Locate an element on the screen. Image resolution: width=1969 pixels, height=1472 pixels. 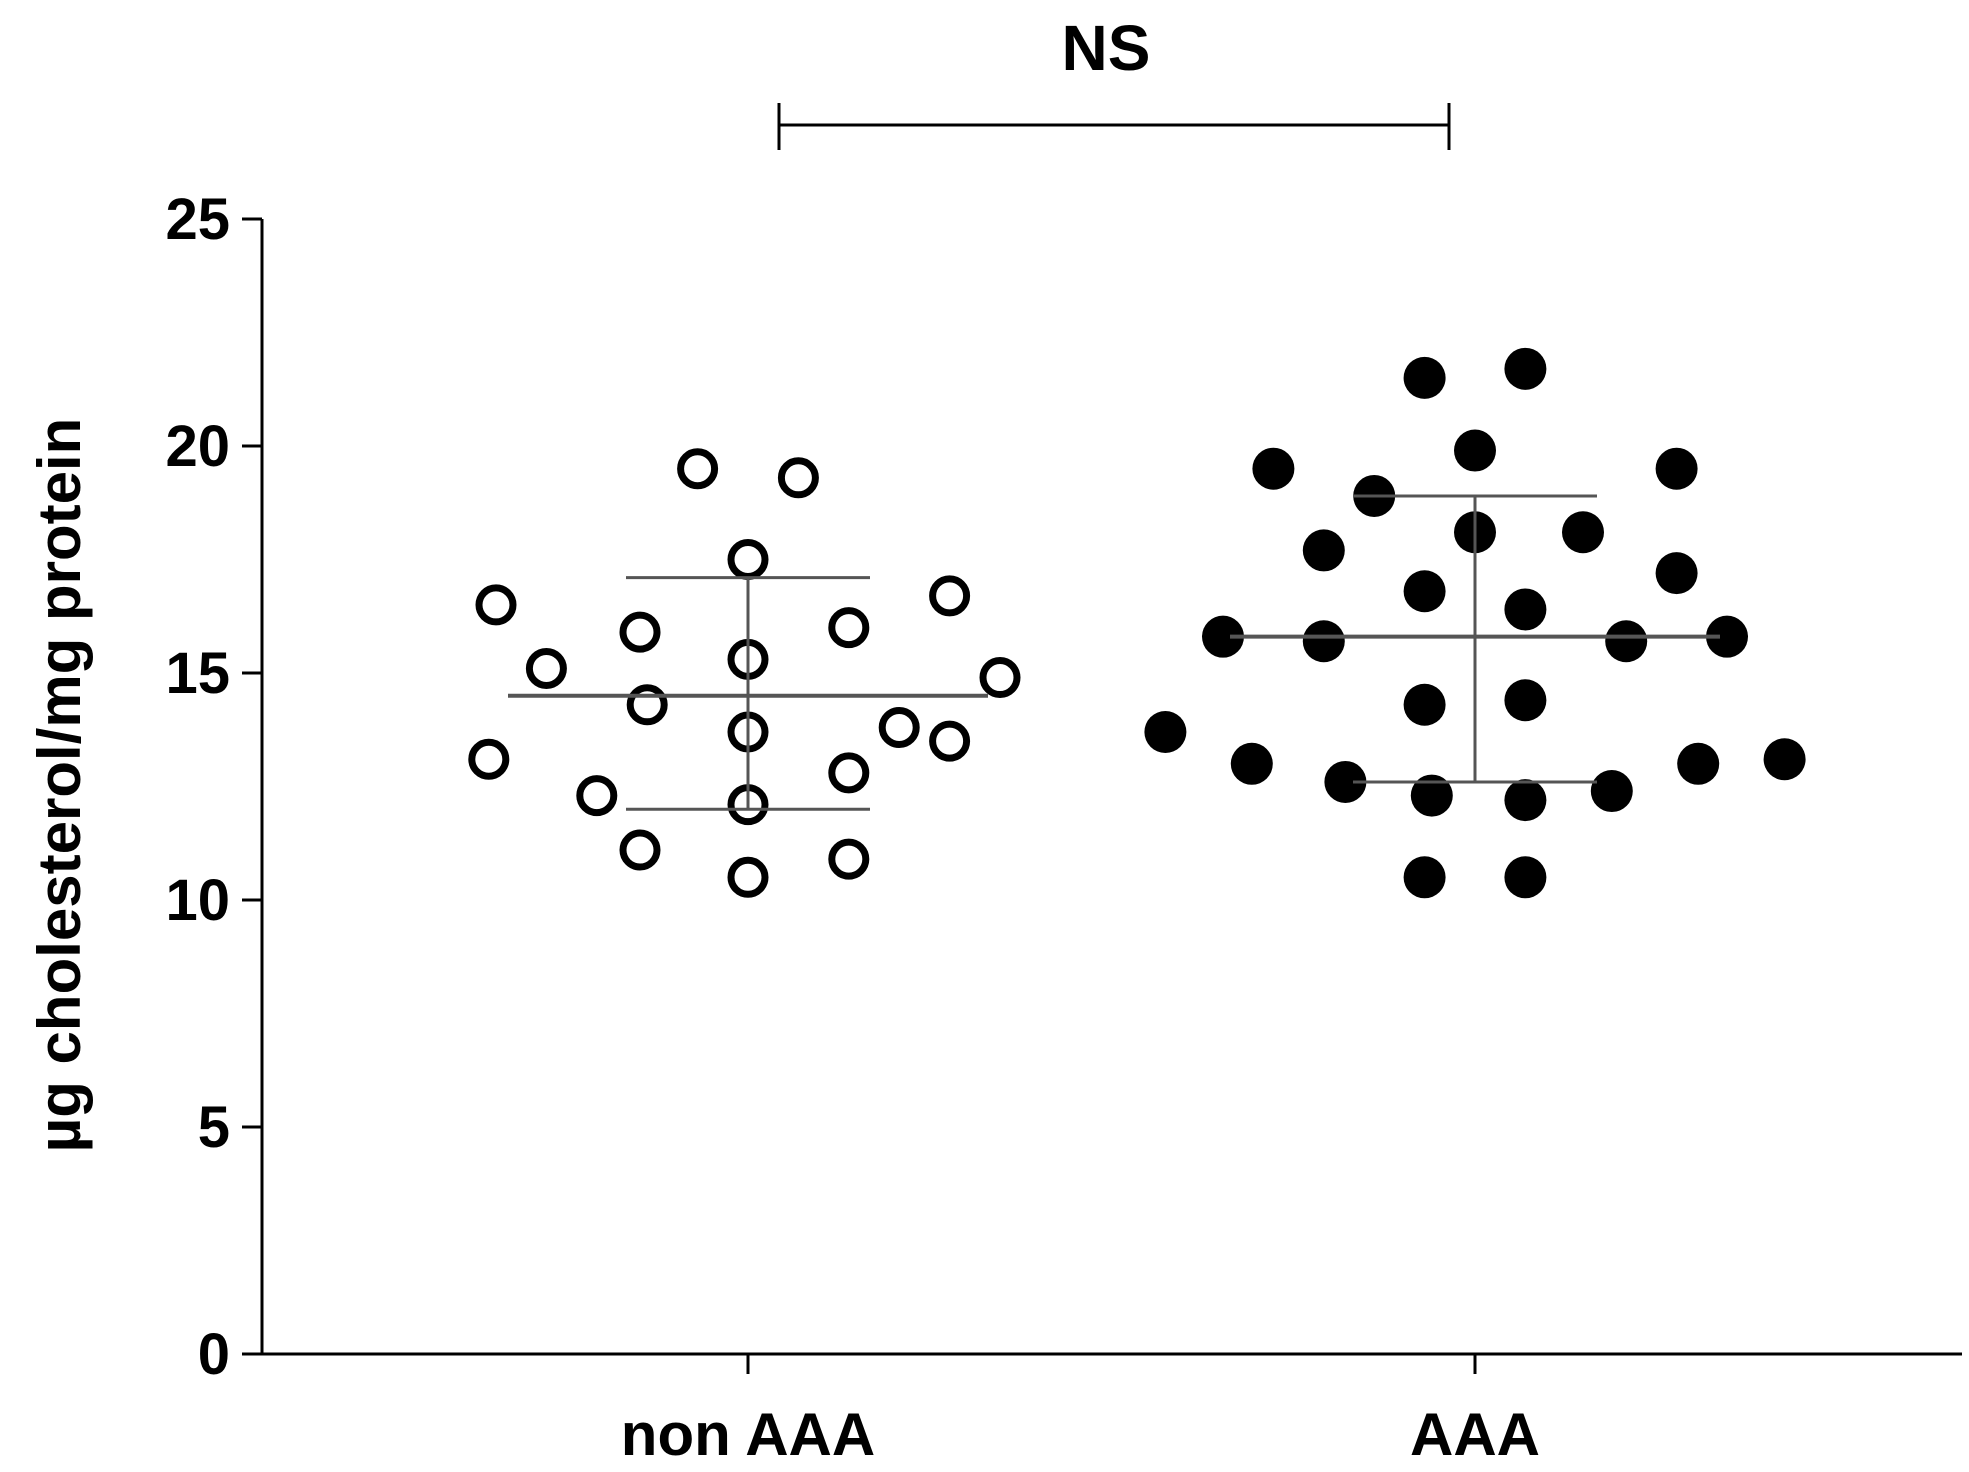
x-category-label: non AAA is located at coordinates (748, 1434).